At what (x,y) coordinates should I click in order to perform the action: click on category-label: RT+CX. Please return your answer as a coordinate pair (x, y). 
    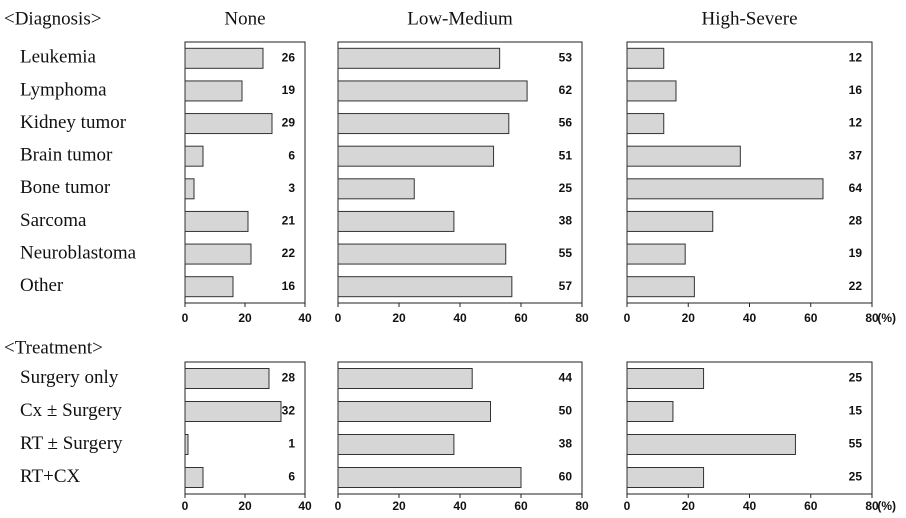
    Looking at the image, I should click on (50, 476).